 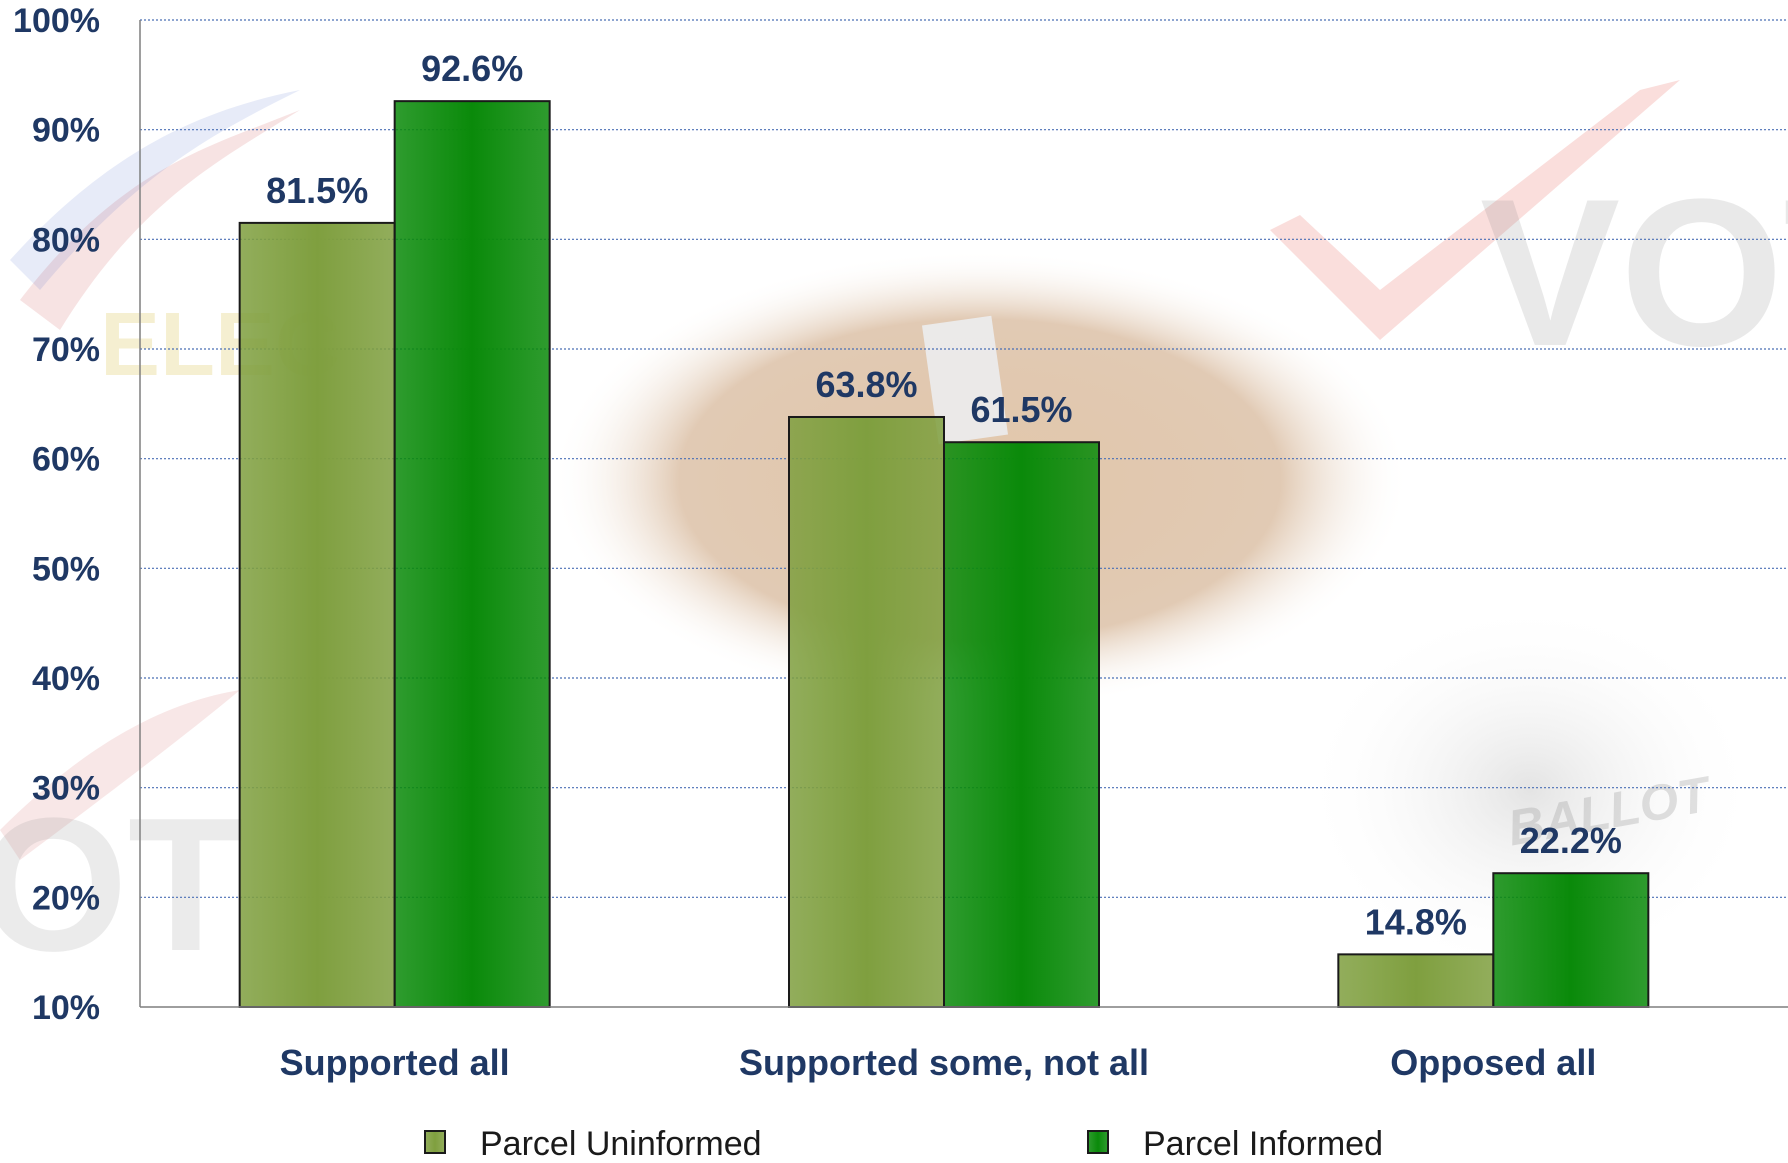 I want to click on legend-label: Parcel Informed, so click(x=1263, y=1144).